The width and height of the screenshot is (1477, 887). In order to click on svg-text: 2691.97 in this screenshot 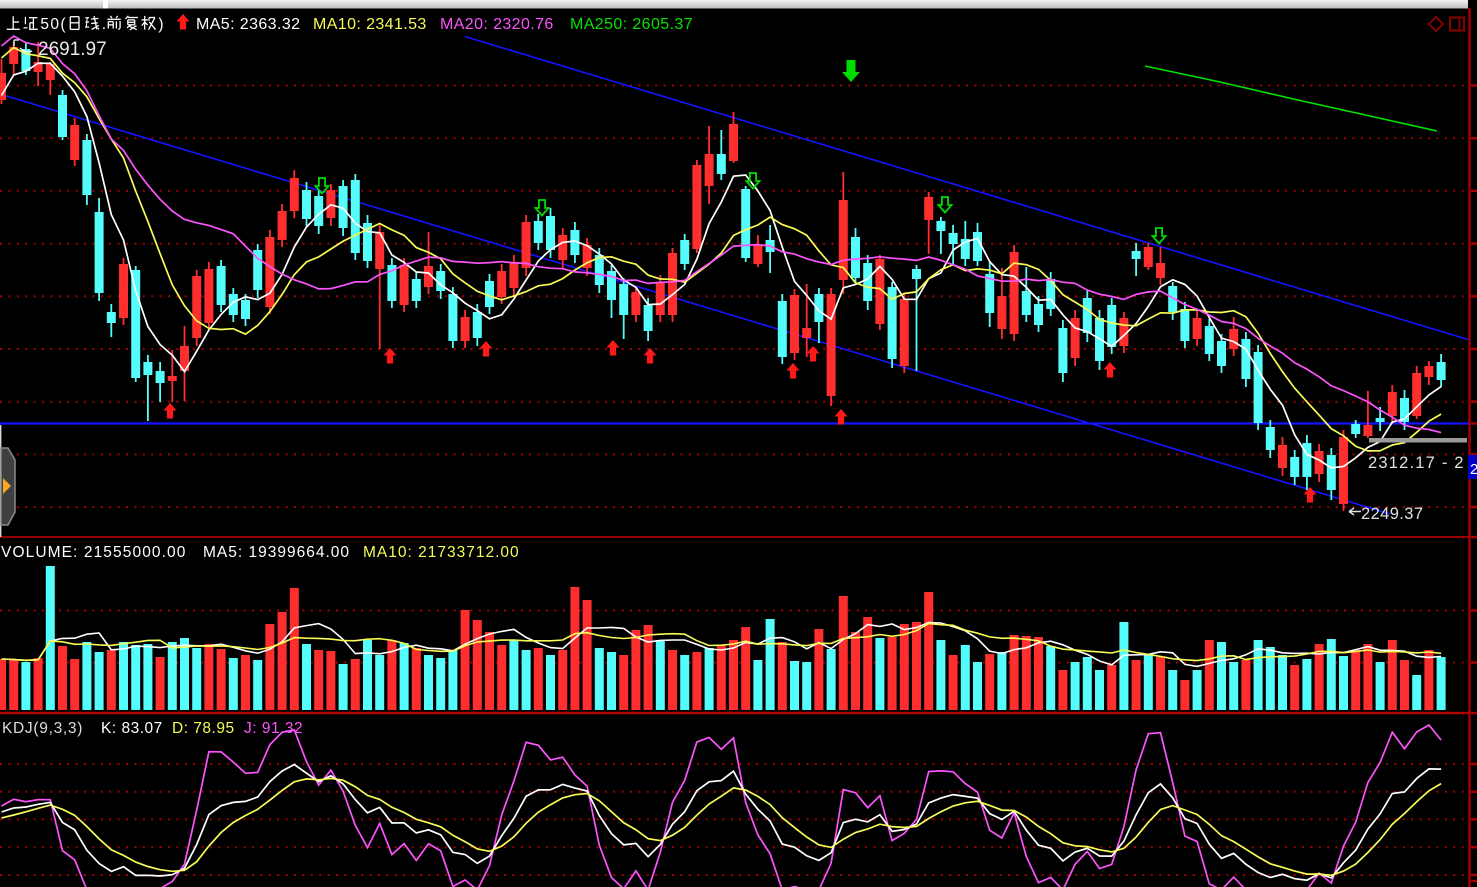, I will do `click(72, 49)`.